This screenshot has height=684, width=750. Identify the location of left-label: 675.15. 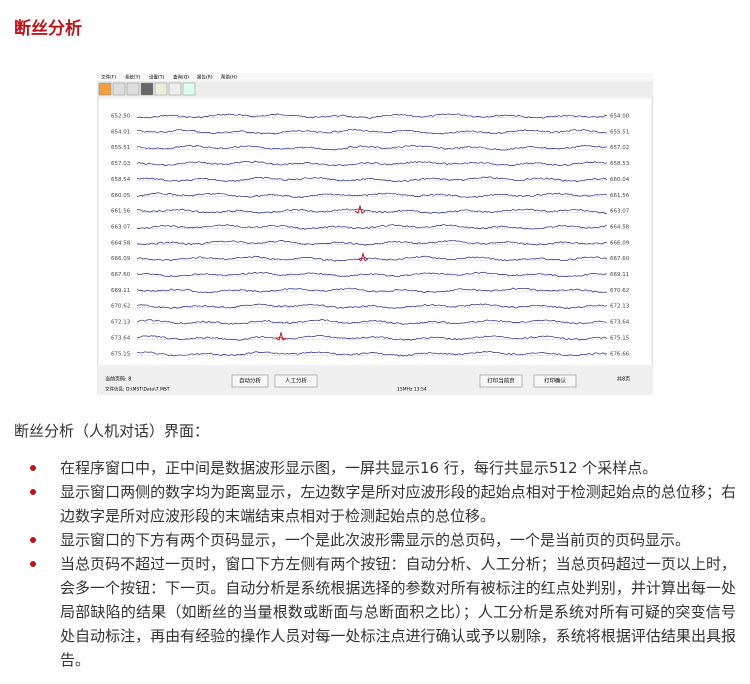
(121, 354).